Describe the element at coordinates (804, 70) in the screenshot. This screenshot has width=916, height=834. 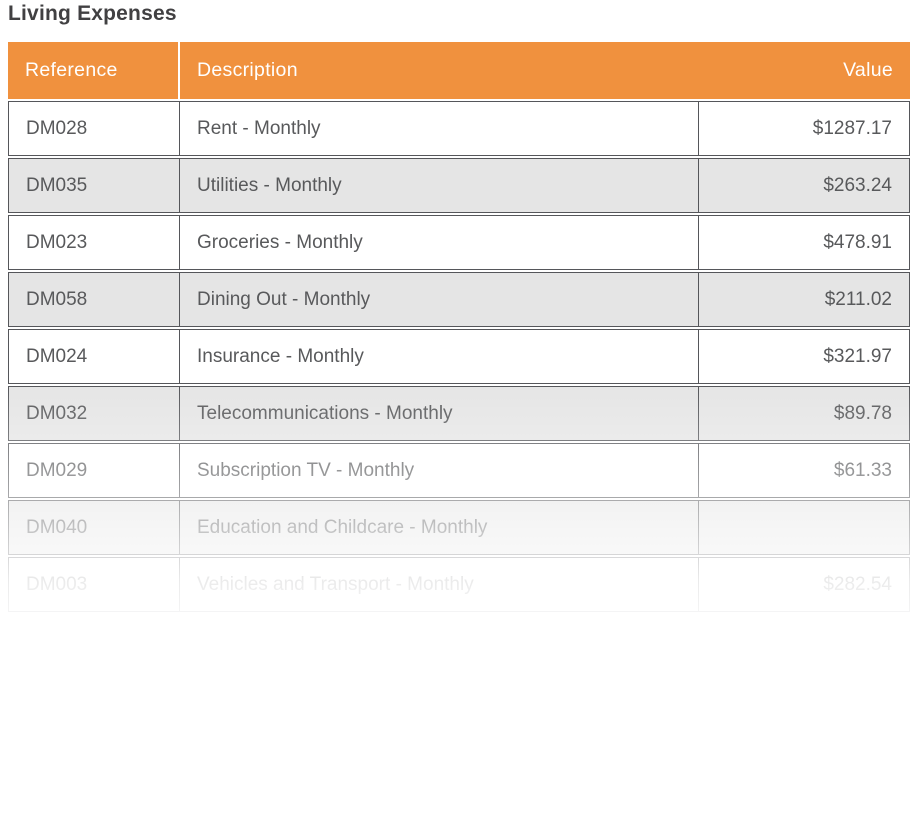
I see `column-header-value: Value` at that location.